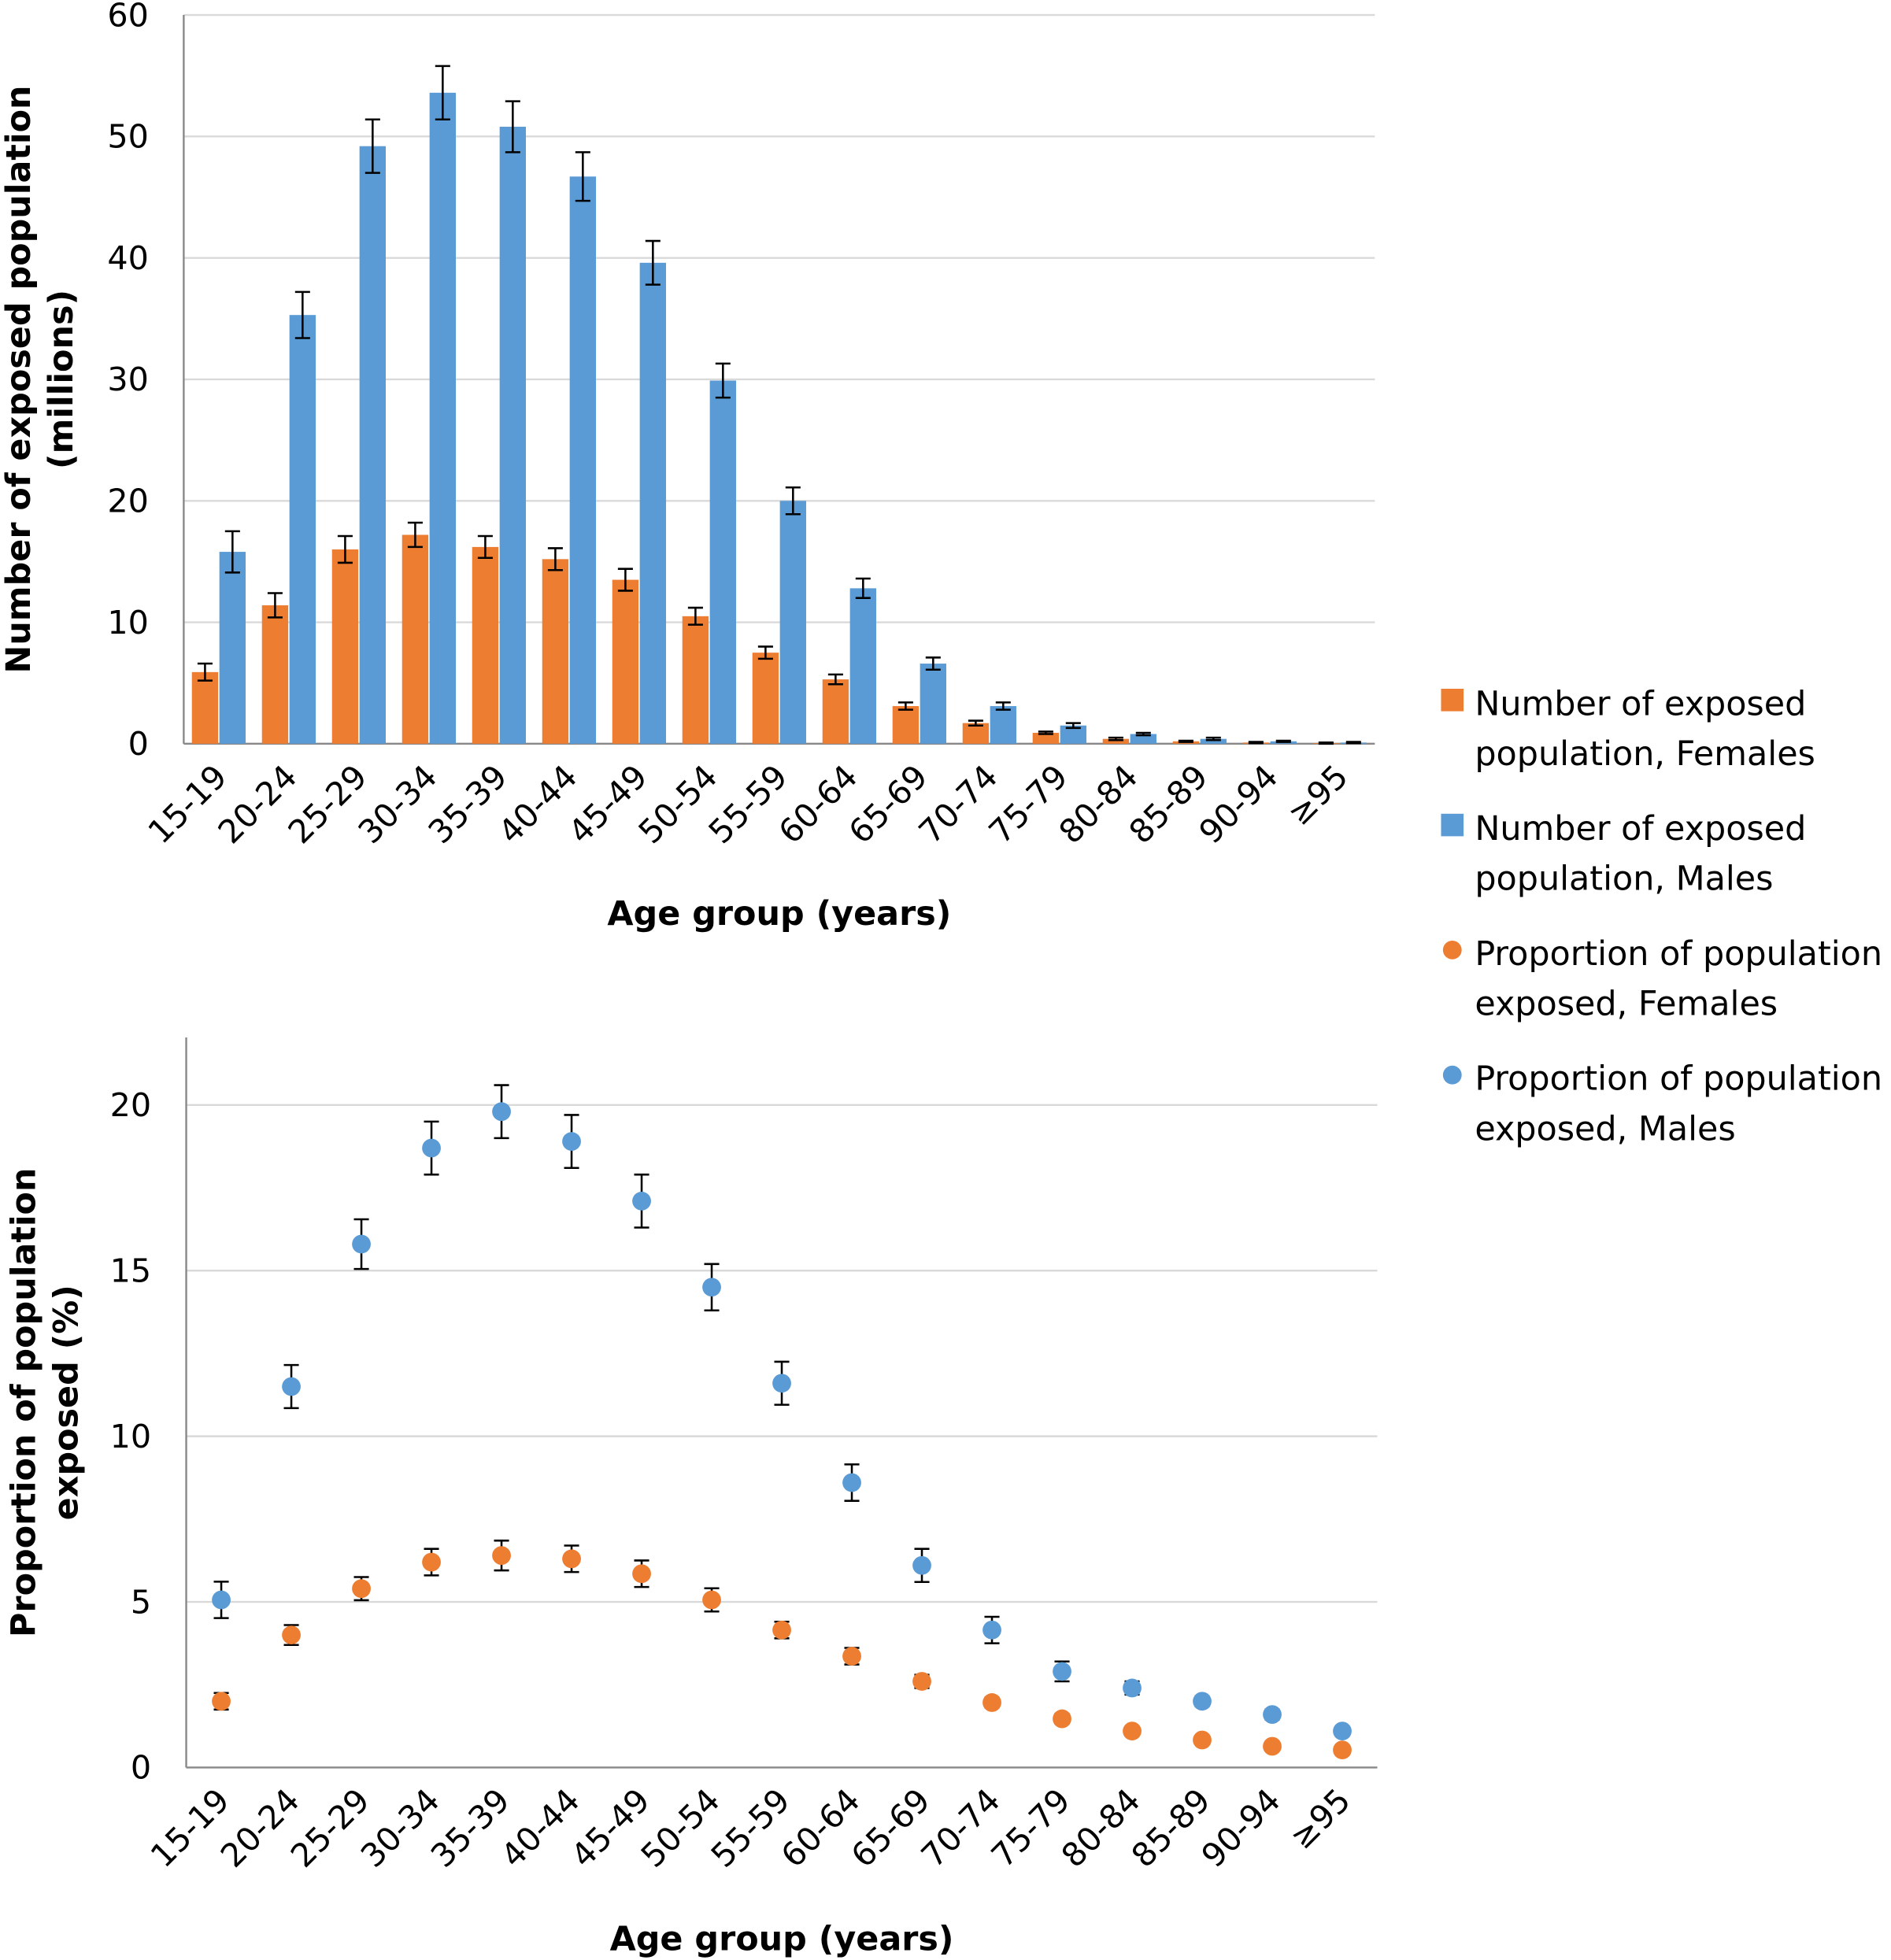 The height and width of the screenshot is (1960, 1891). I want to click on x-tick-label: 65-69, so click(891, 1828).